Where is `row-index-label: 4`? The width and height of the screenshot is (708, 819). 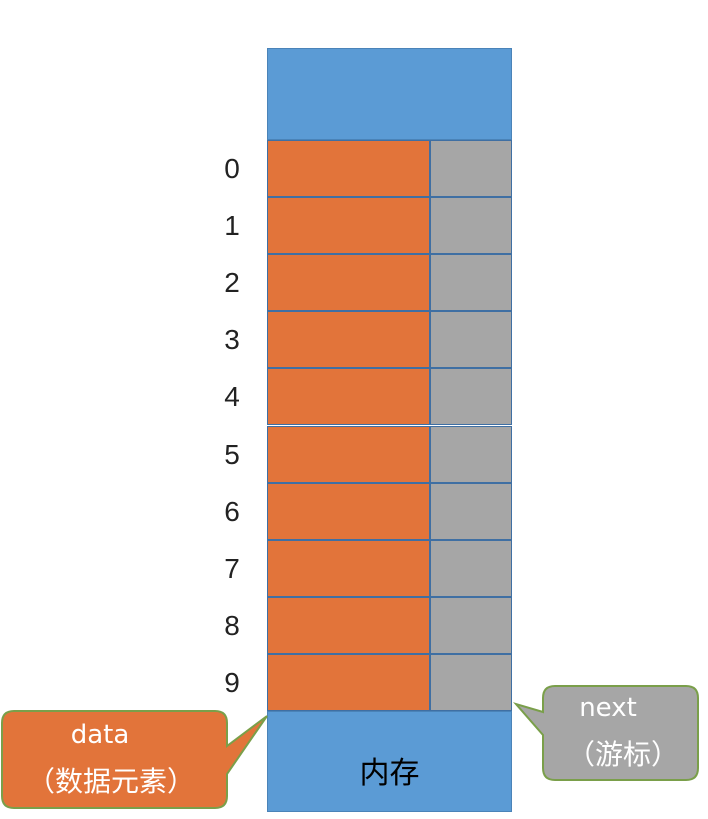 row-index-label: 4 is located at coordinates (232, 396).